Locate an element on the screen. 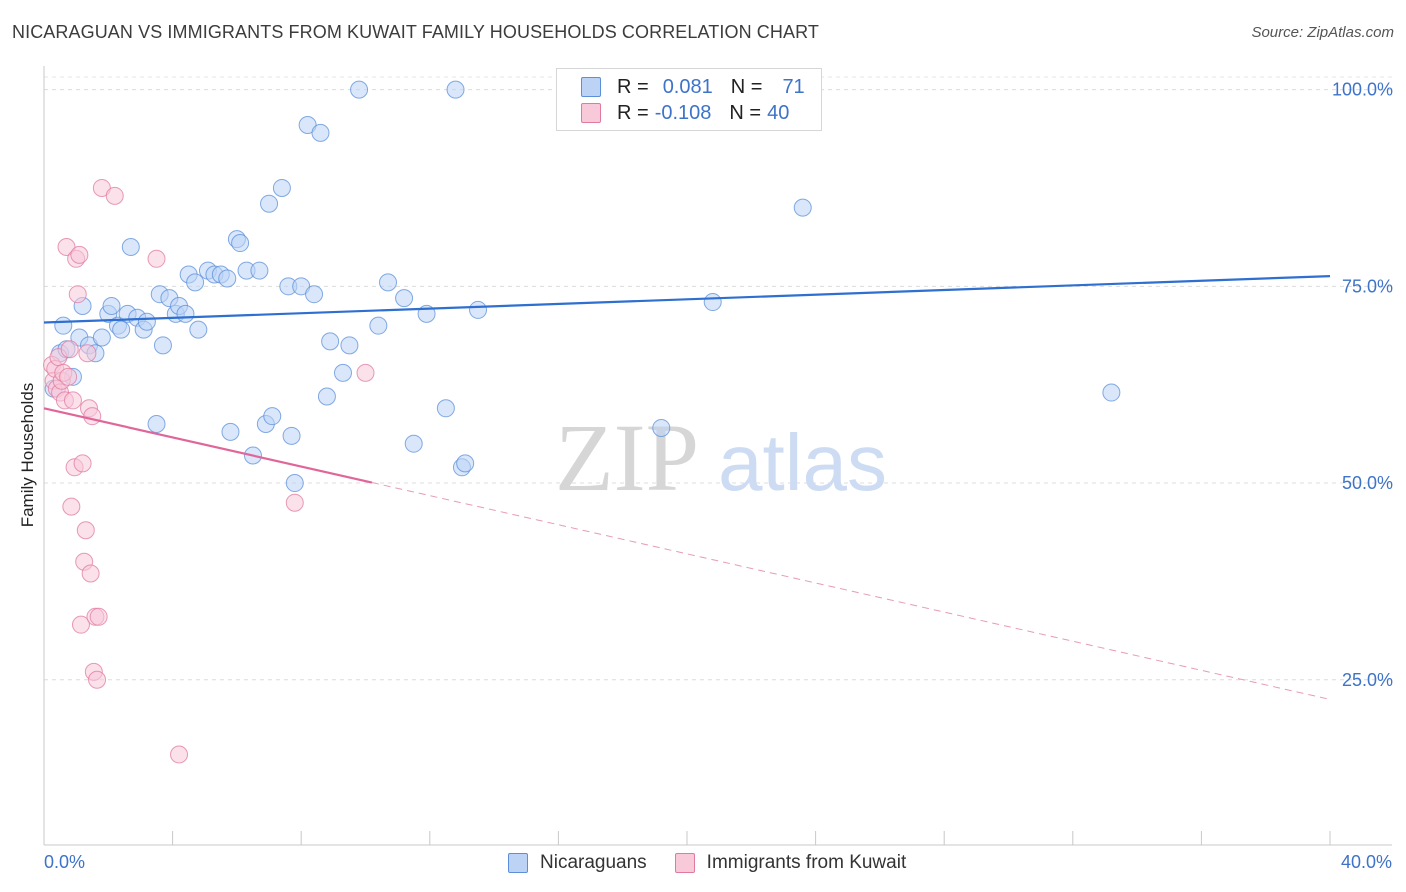 Image resolution: width=1406 pixels, height=892 pixels. watermark: ZIP atlas is located at coordinates (721, 457).